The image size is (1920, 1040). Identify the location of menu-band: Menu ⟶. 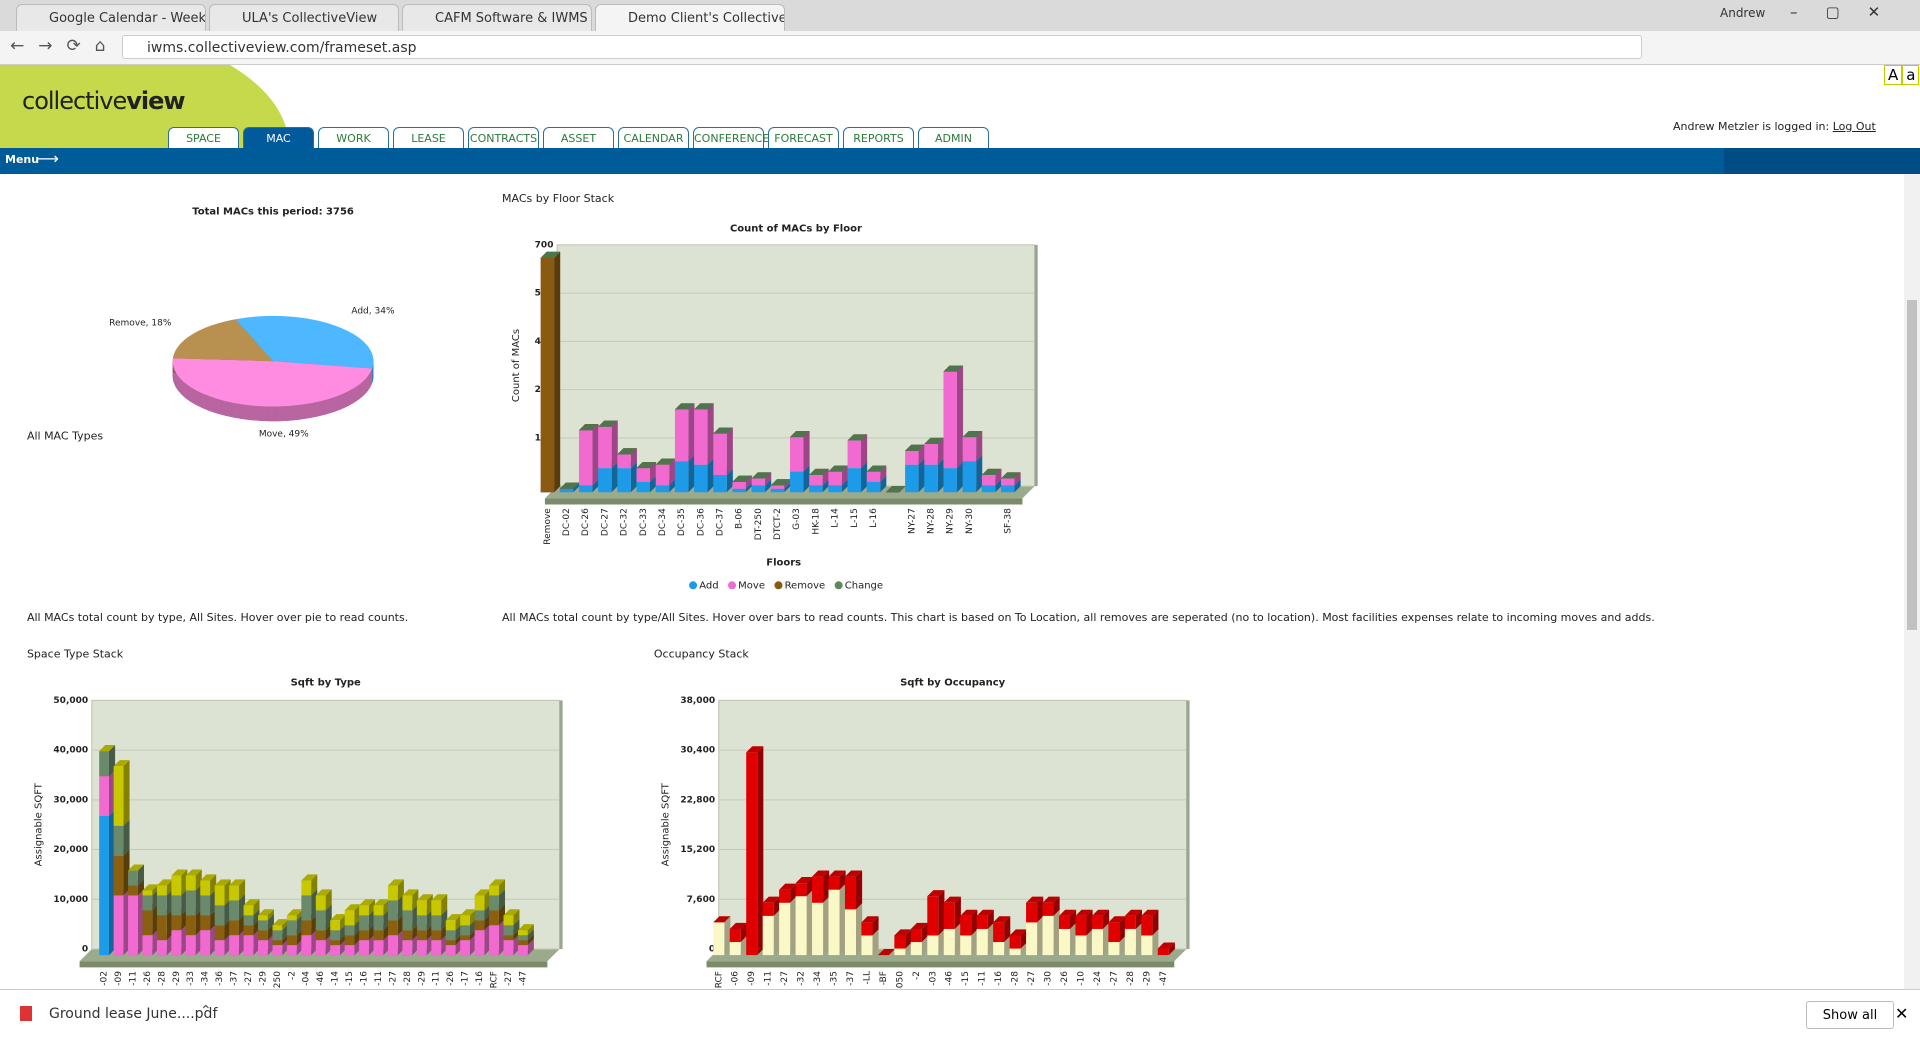
(960, 161).